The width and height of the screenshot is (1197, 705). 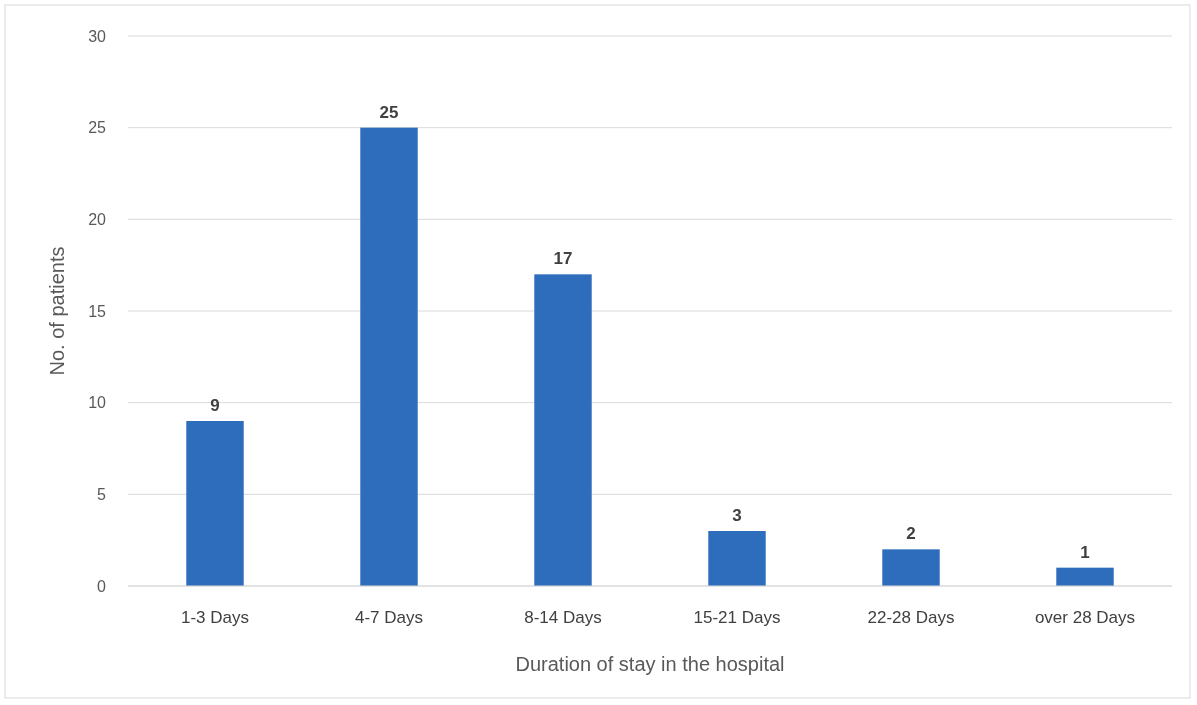 What do you see at coordinates (911, 617) in the screenshot?
I see `x-tick-label: 22-28 Days` at bounding box center [911, 617].